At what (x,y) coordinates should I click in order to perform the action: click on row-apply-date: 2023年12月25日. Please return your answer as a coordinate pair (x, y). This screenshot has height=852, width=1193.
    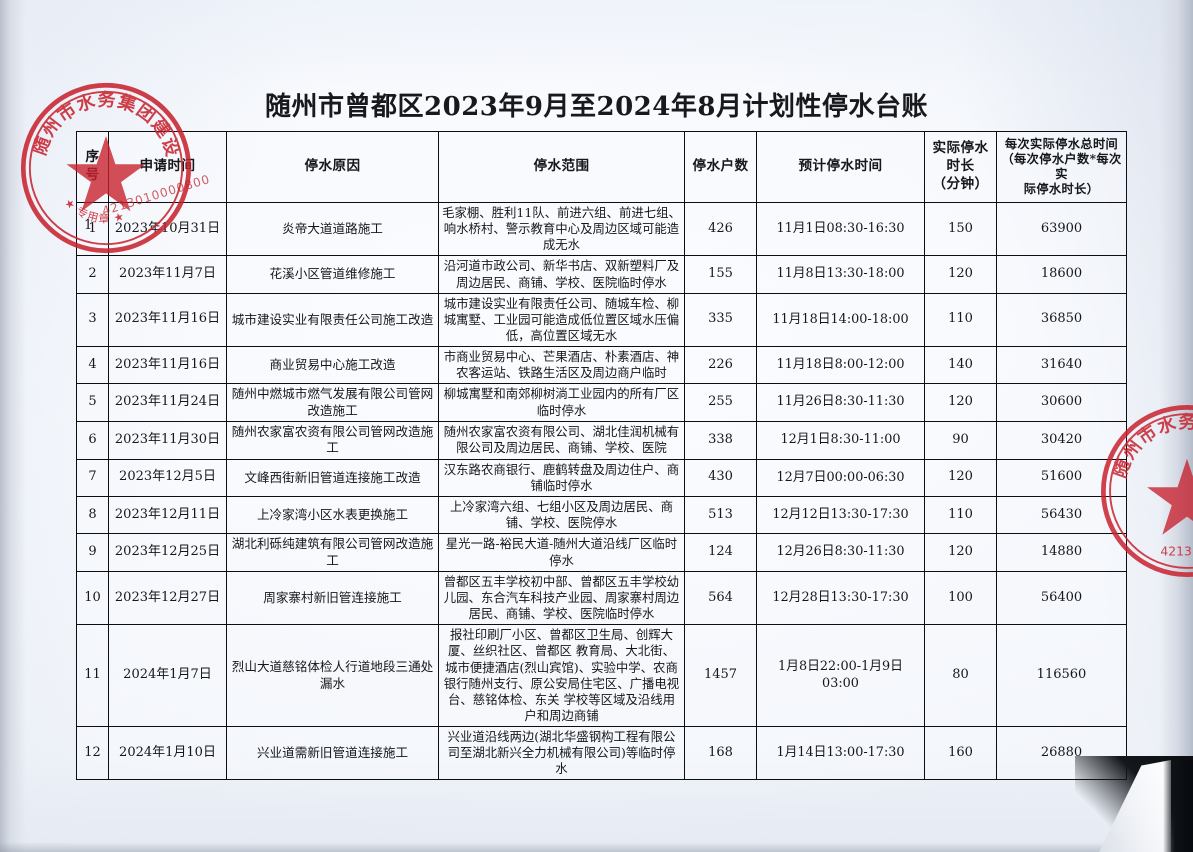
    Looking at the image, I should click on (167, 552).